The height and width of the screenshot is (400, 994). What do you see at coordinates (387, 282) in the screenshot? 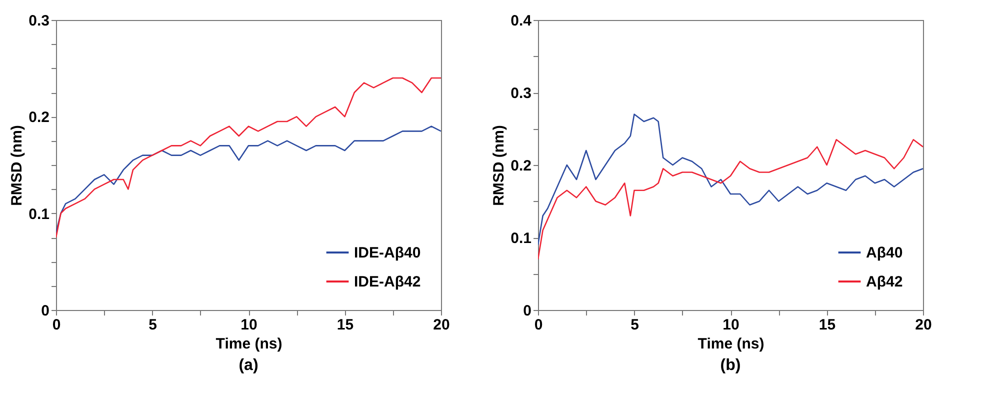
I see `legend-label: IDE-Aβ42` at bounding box center [387, 282].